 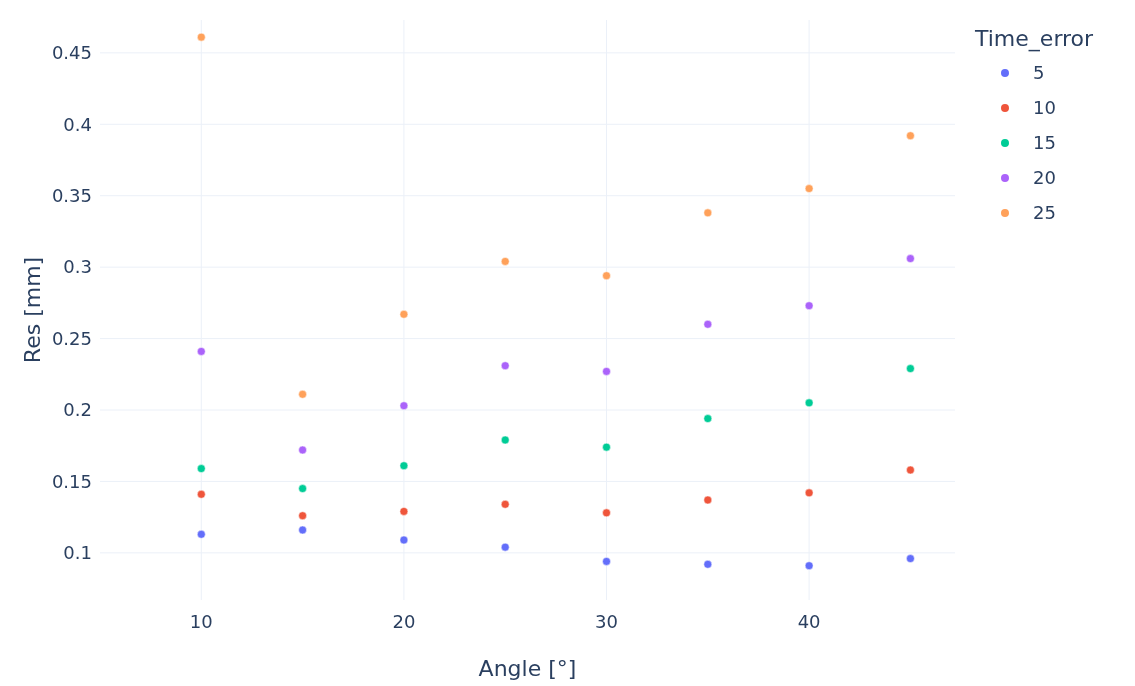 What do you see at coordinates (77, 410) in the screenshot?
I see `y-tick-label: 0.2` at bounding box center [77, 410].